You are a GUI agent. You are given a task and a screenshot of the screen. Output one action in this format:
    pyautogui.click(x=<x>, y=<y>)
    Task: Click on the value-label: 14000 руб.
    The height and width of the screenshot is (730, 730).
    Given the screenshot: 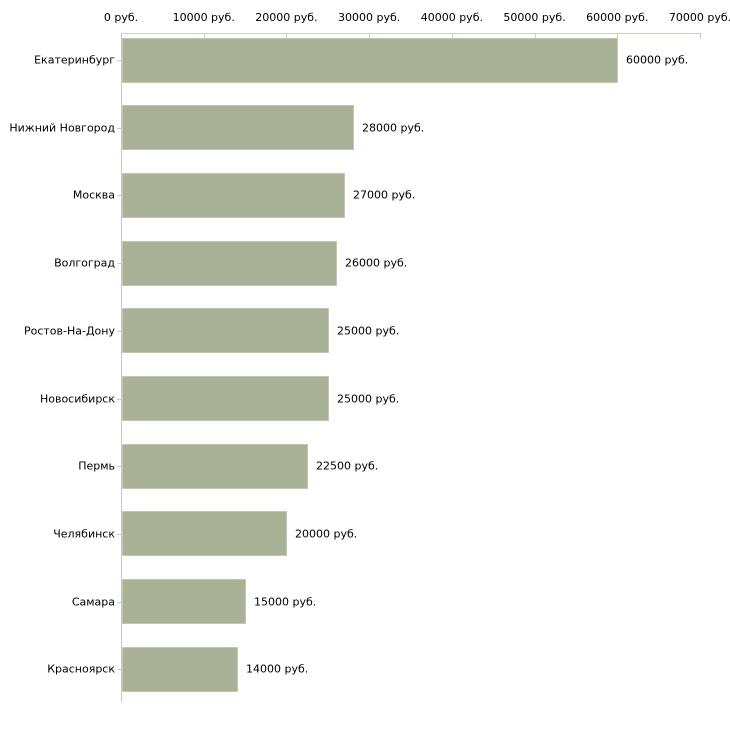 What is the action you would take?
    pyautogui.click(x=277, y=669)
    